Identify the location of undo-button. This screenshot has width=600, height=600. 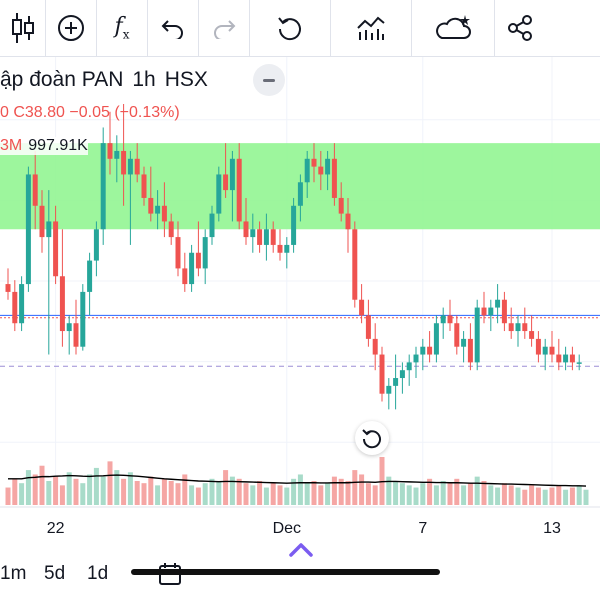
(173, 28).